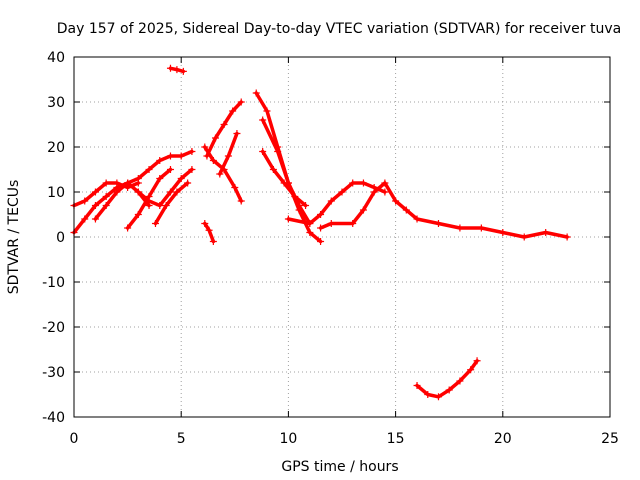  Describe the element at coordinates (74, 439) in the screenshot. I see `x-tick-label: 0` at that location.